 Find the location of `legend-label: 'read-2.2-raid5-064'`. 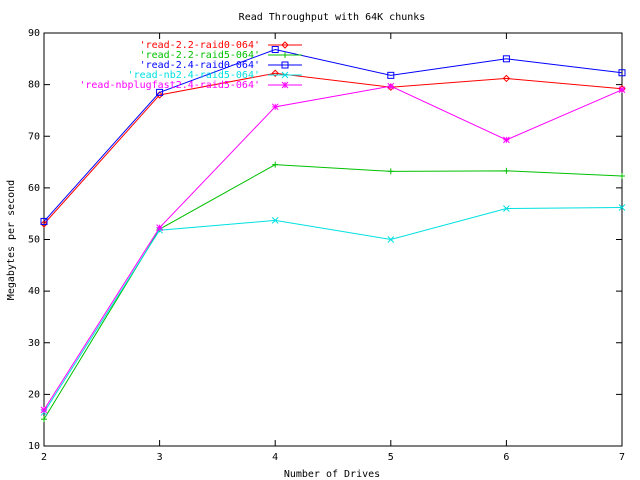

legend-label: 'read-2.2-raid5-064' is located at coordinates (200, 55).